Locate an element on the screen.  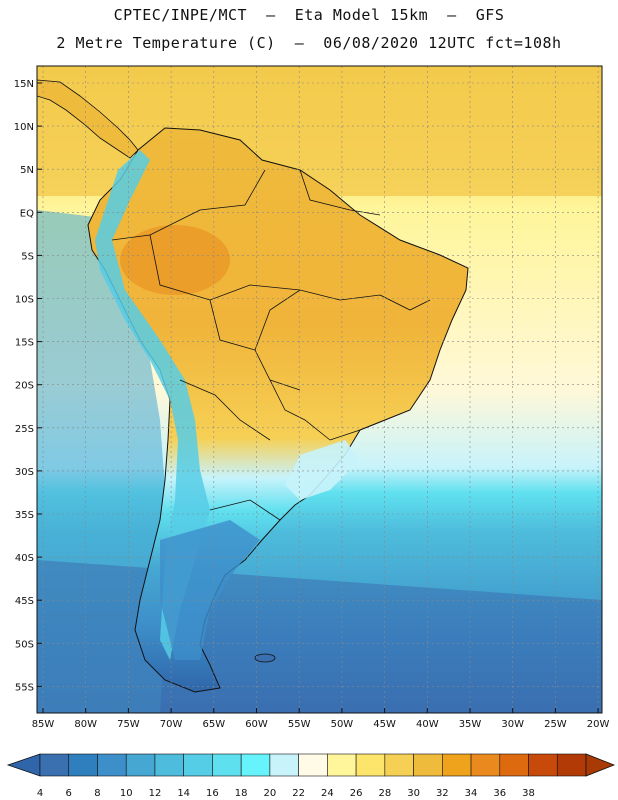
lon-tick-label: 50W is located at coordinates (342, 724).